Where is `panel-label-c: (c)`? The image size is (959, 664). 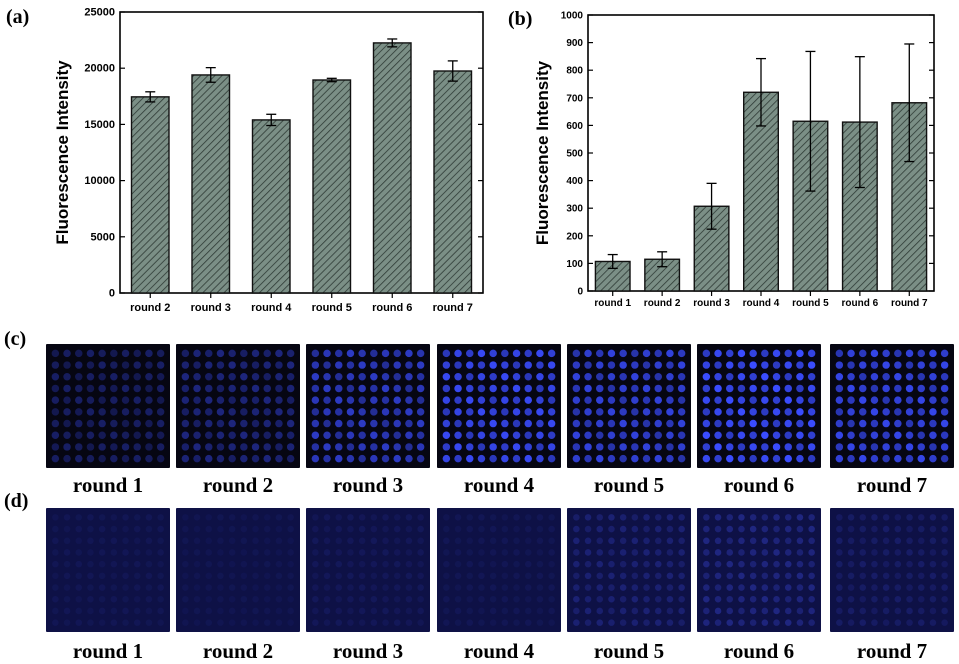 panel-label-c: (c) is located at coordinates (15, 339).